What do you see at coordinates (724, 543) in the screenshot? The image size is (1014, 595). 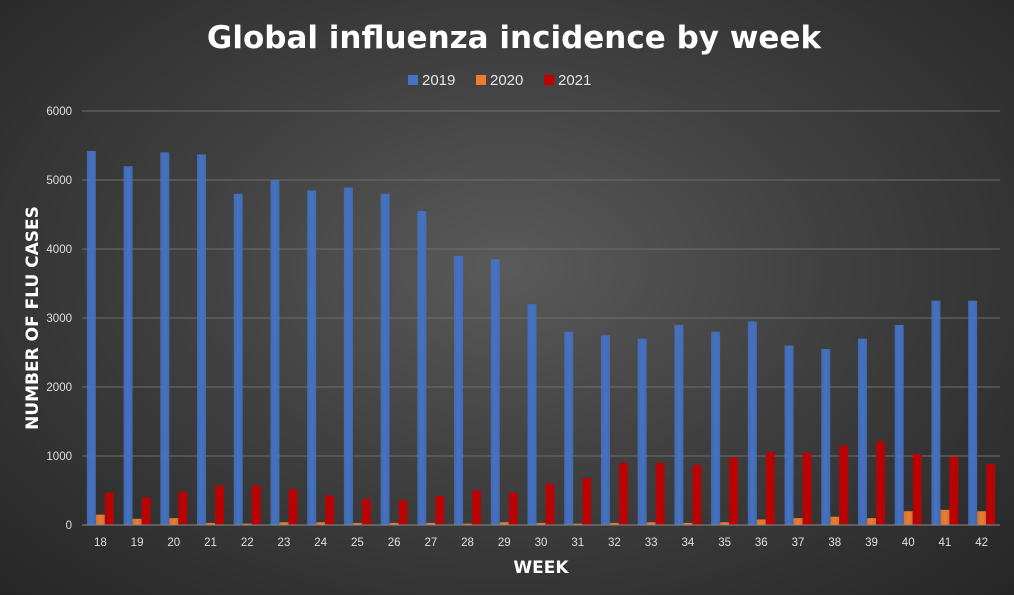 I see `x-tick-label-35: 35` at bounding box center [724, 543].